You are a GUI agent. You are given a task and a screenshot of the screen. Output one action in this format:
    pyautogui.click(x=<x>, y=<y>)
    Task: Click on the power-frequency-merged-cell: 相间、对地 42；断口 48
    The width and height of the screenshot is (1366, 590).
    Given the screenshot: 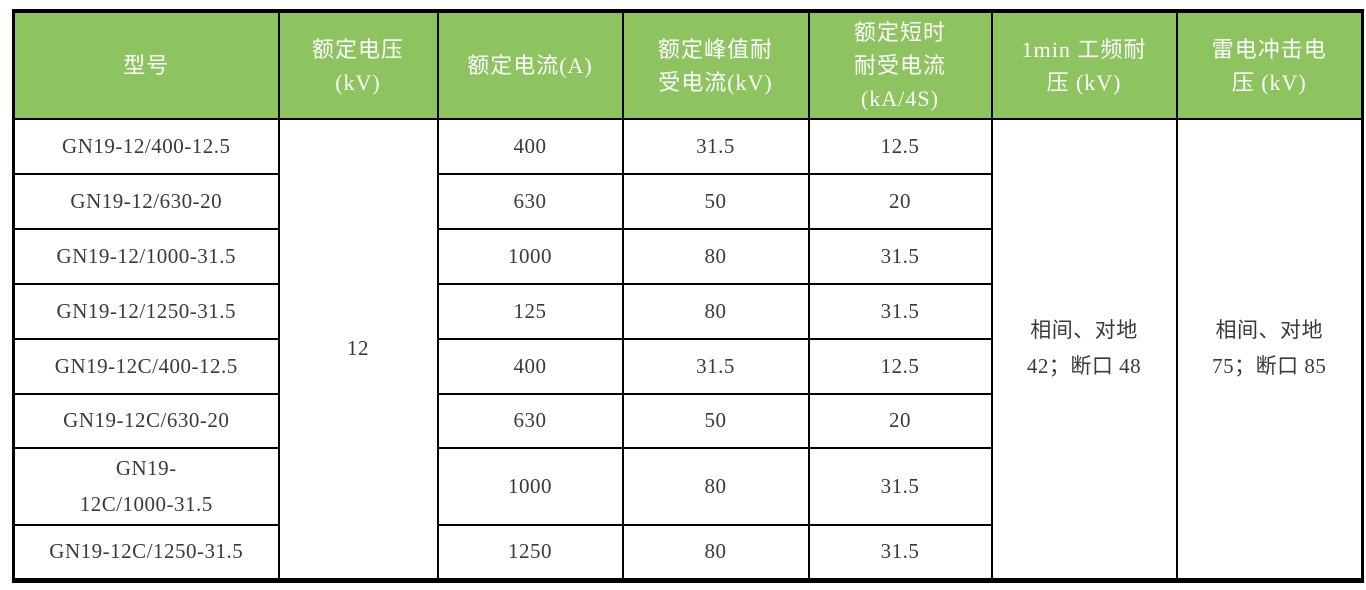 What is the action you would take?
    pyautogui.click(x=1084, y=349)
    